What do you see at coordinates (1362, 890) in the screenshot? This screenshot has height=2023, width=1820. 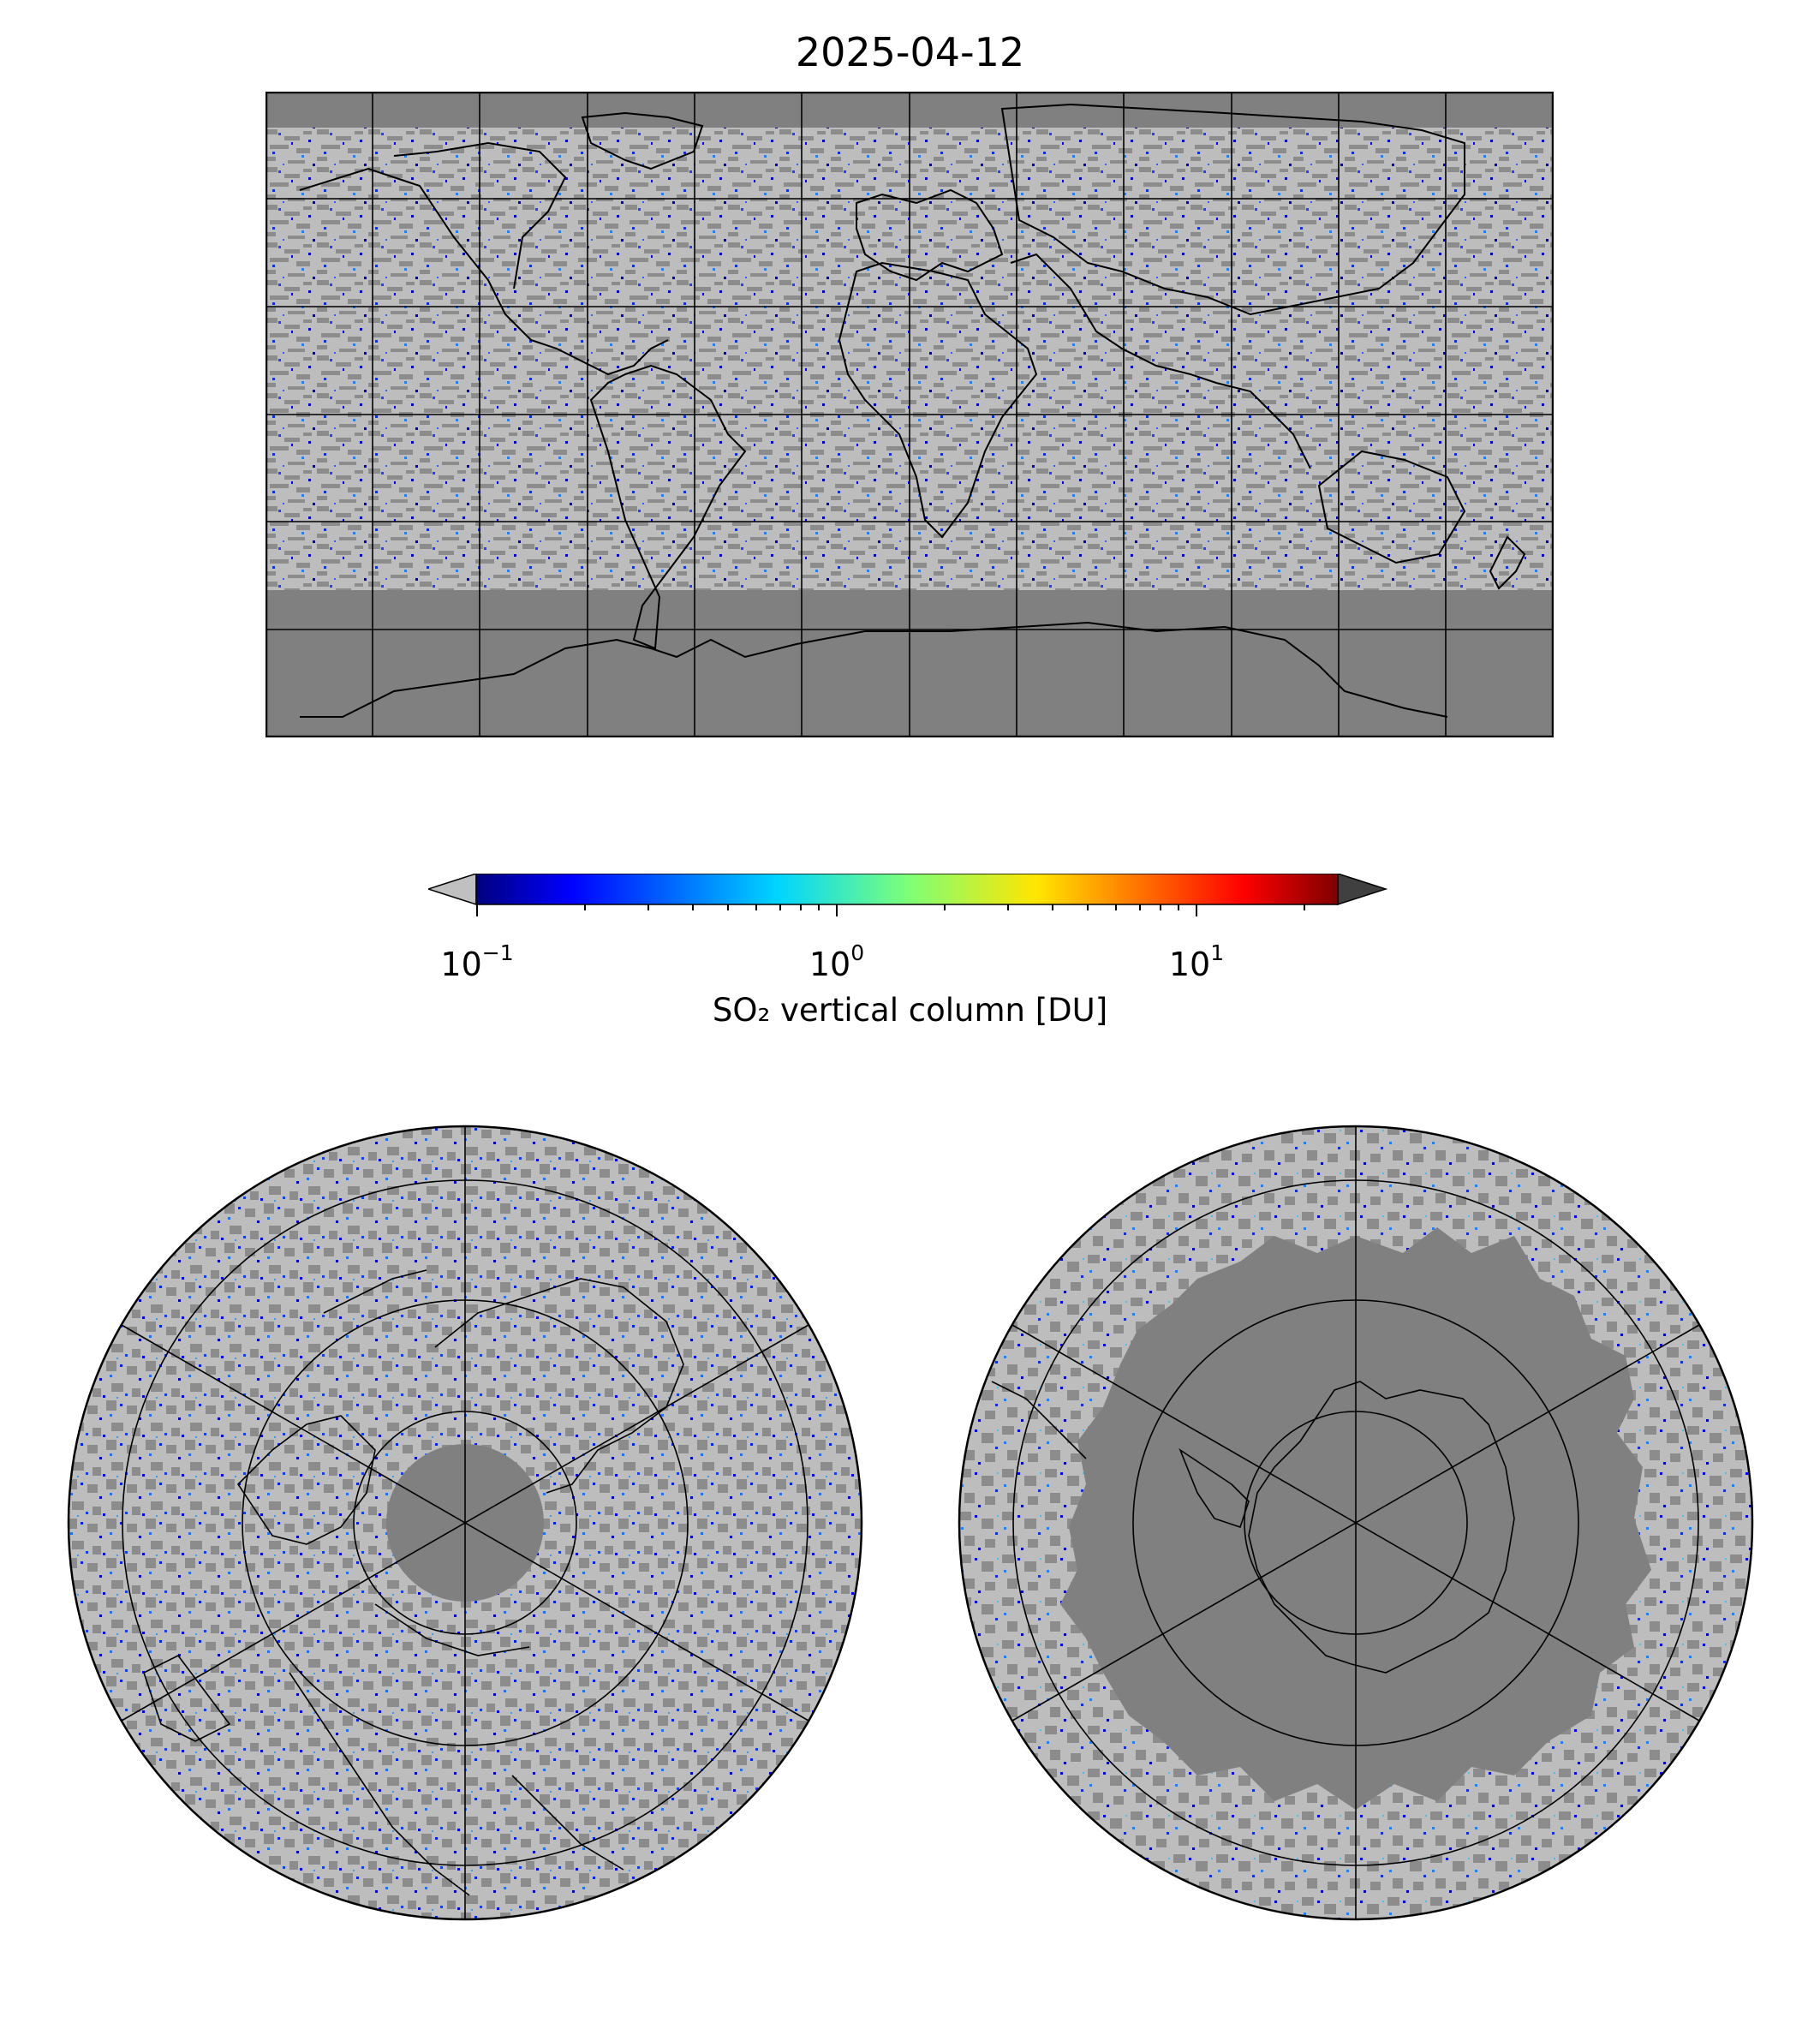 I see `colorbar-over-arrow` at bounding box center [1362, 890].